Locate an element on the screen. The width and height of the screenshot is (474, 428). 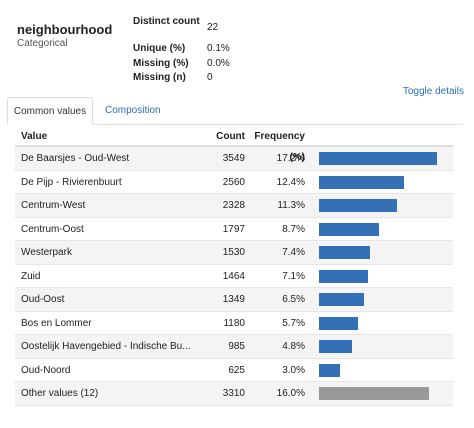
cell-value: Bos en Lommer is located at coordinates (56, 323).